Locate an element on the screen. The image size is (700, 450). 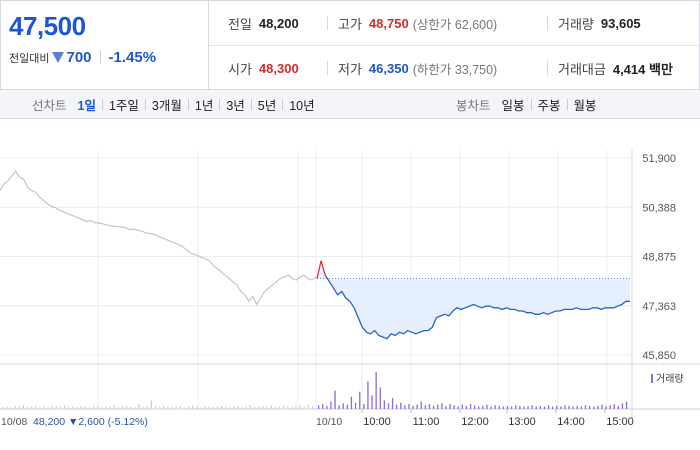
prev-close-value: 48,200 is located at coordinates (278, 23).